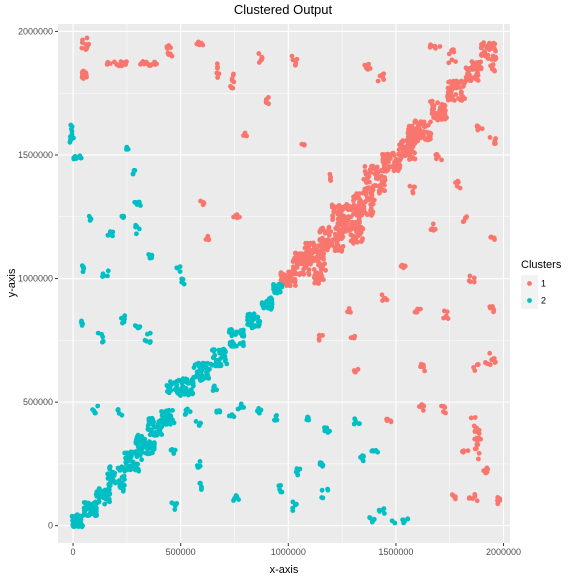 This screenshot has width=580, height=580. Describe the element at coordinates (288, 552) in the screenshot. I see `x-tick-label: 1000000` at that location.